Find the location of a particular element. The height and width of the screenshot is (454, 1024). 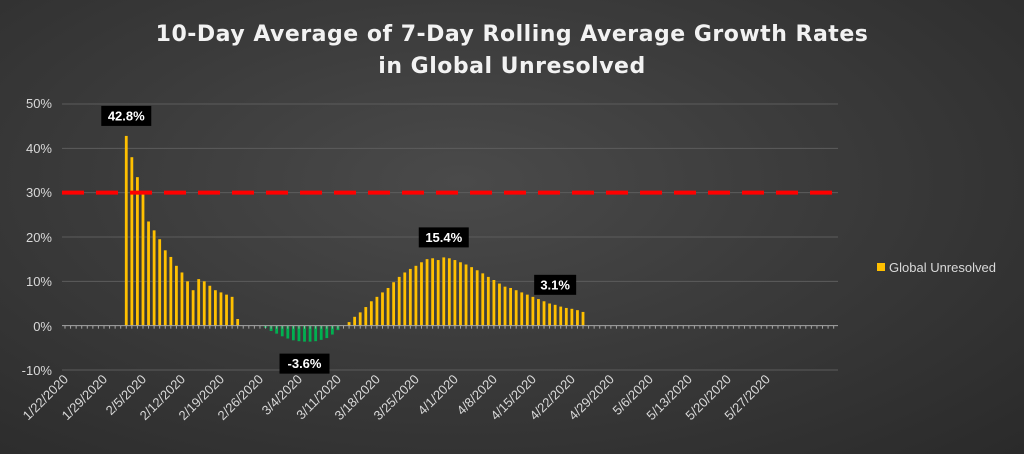

legend: Global Unresolved is located at coordinates (936, 267).